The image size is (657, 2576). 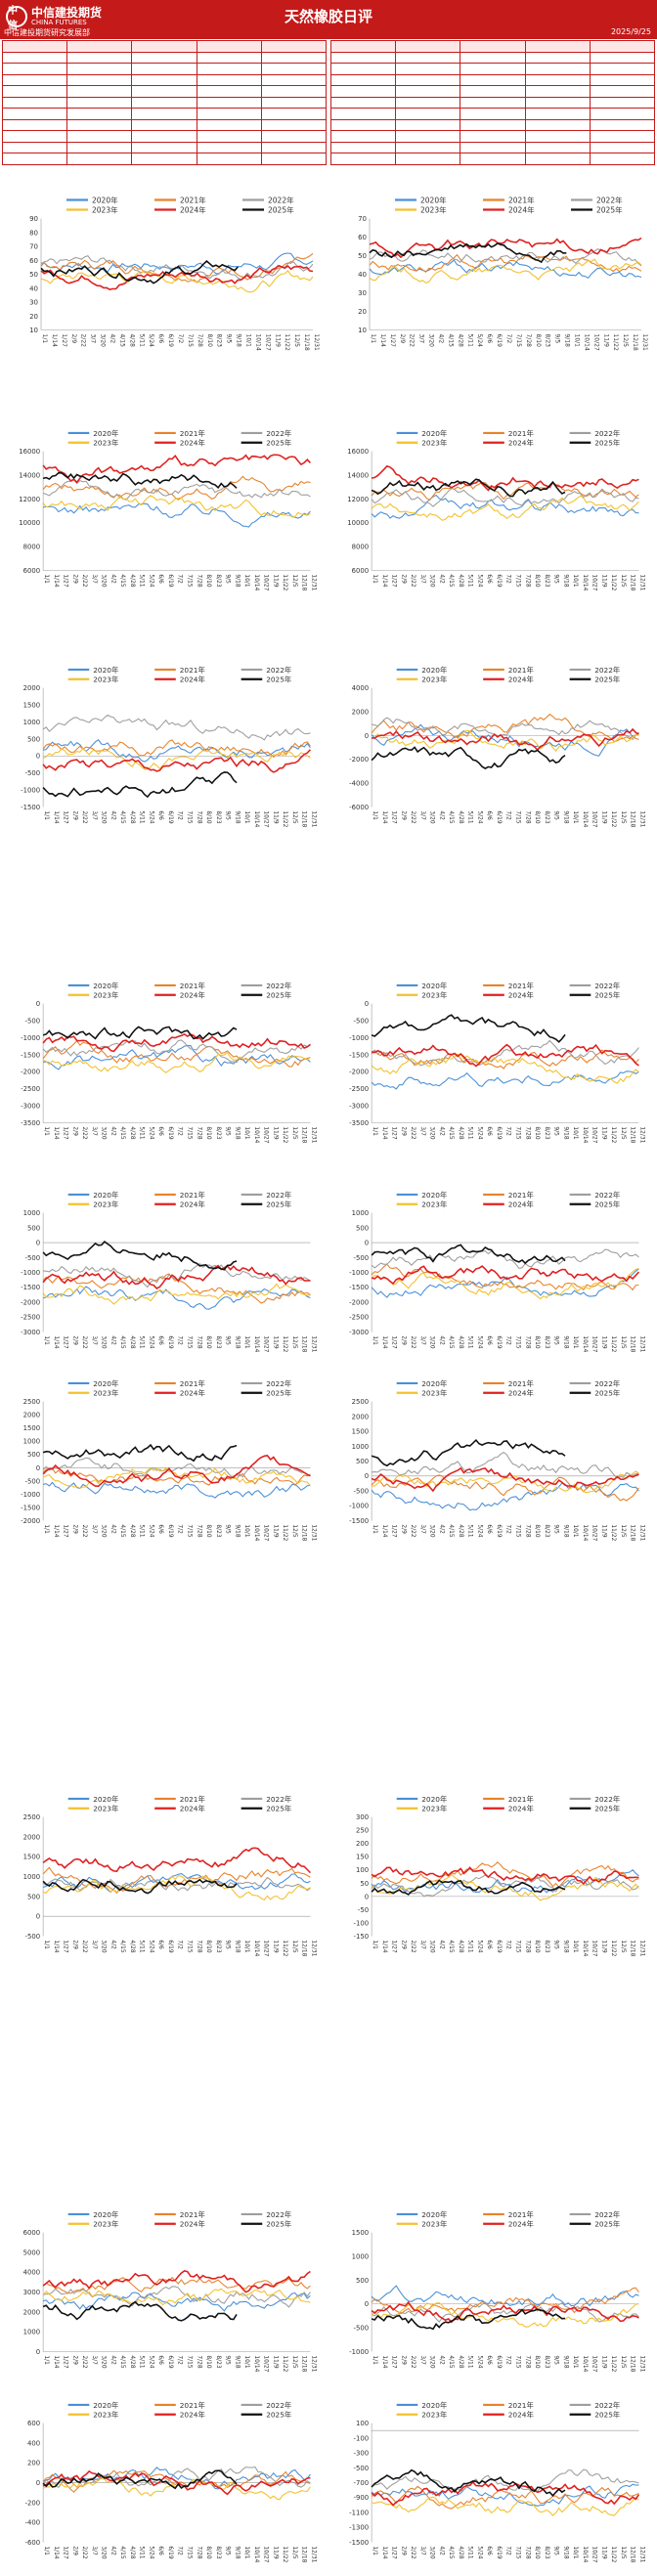 What do you see at coordinates (33, 233) in the screenshot?
I see `y-tick-label: 80` at bounding box center [33, 233].